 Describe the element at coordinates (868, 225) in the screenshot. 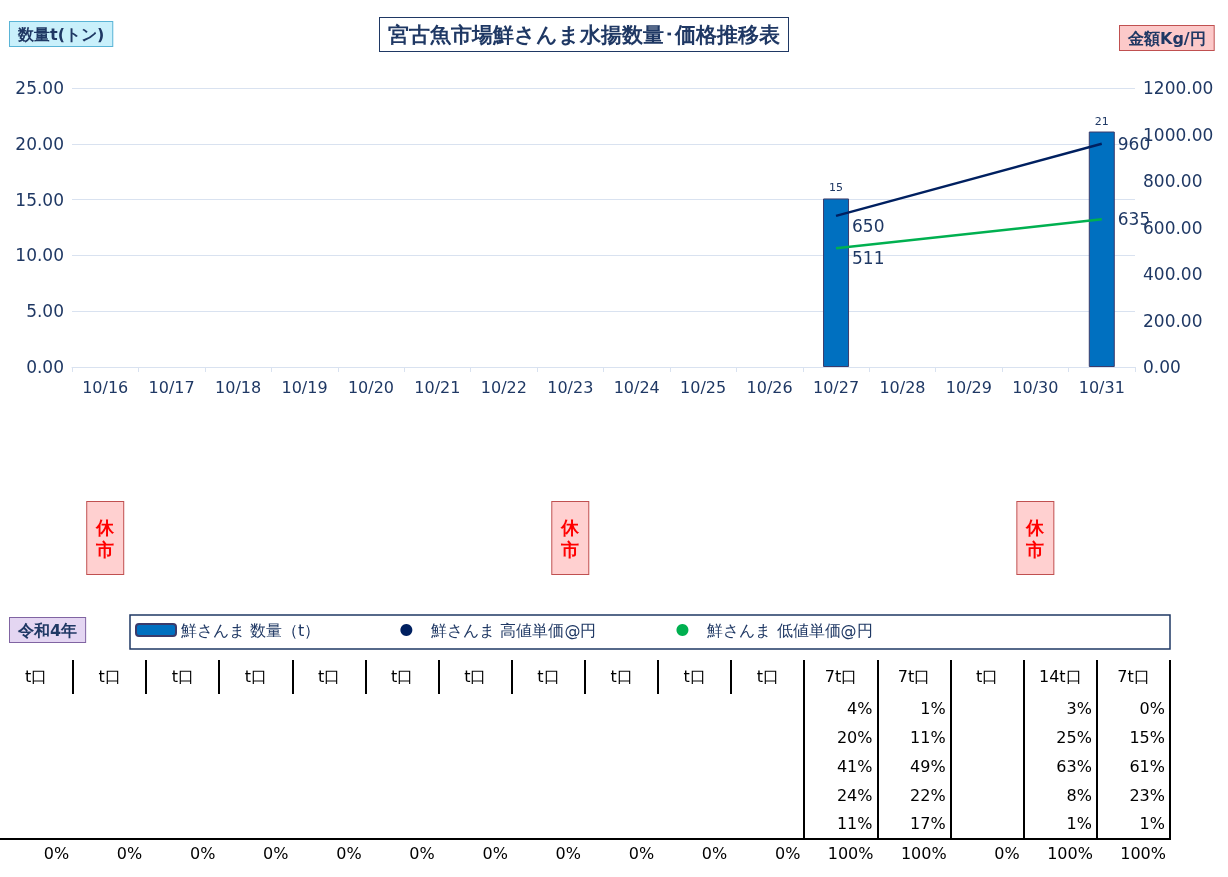

I see `data-label: 650` at that location.